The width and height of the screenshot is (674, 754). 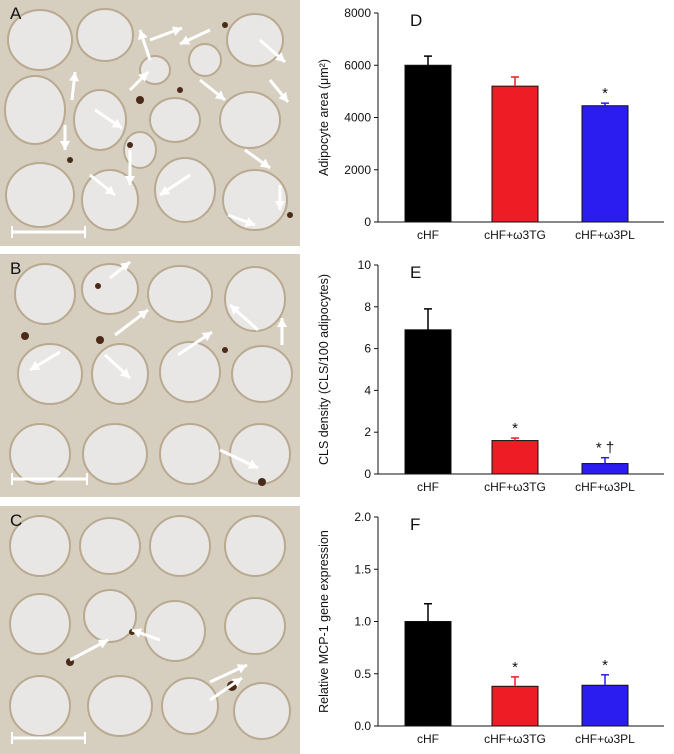 I want to click on y-axis-label: Adipocyte area (μm²), so click(x=324, y=117).